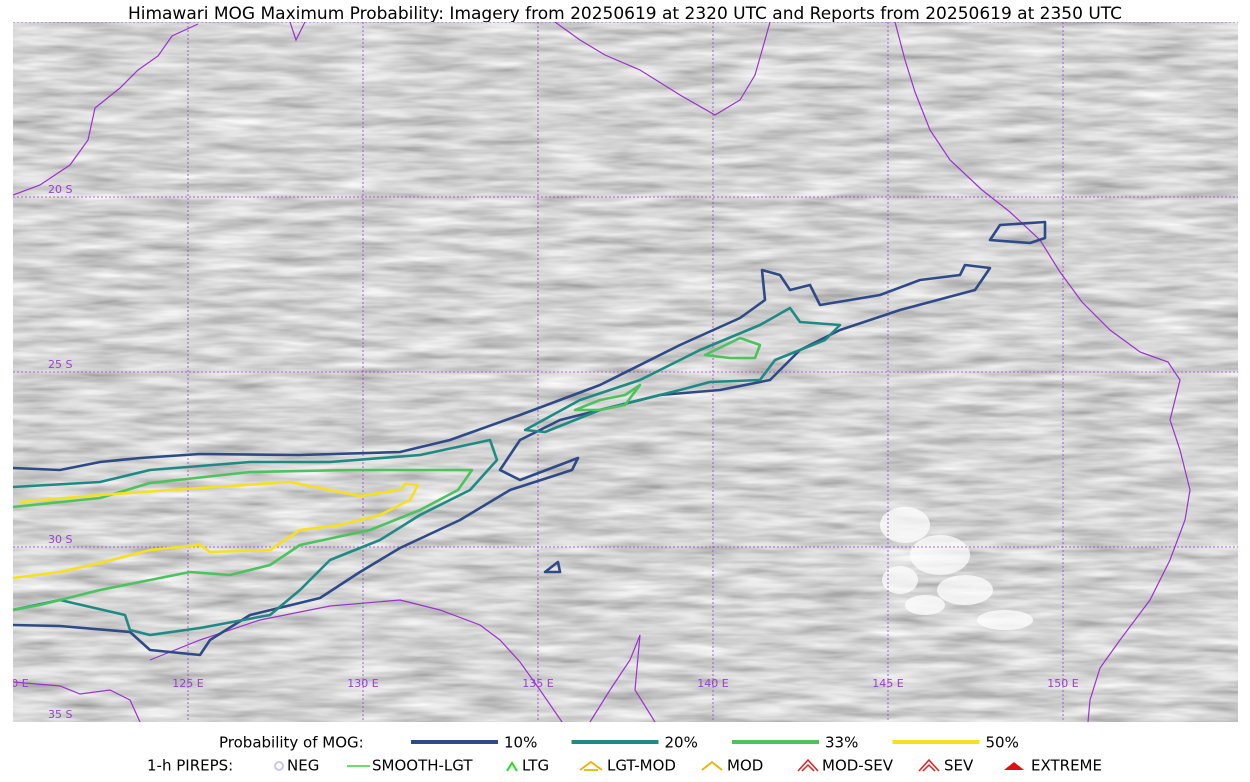  What do you see at coordinates (712, 683) in the screenshot?
I see `longitude-label: 140 E` at bounding box center [712, 683].